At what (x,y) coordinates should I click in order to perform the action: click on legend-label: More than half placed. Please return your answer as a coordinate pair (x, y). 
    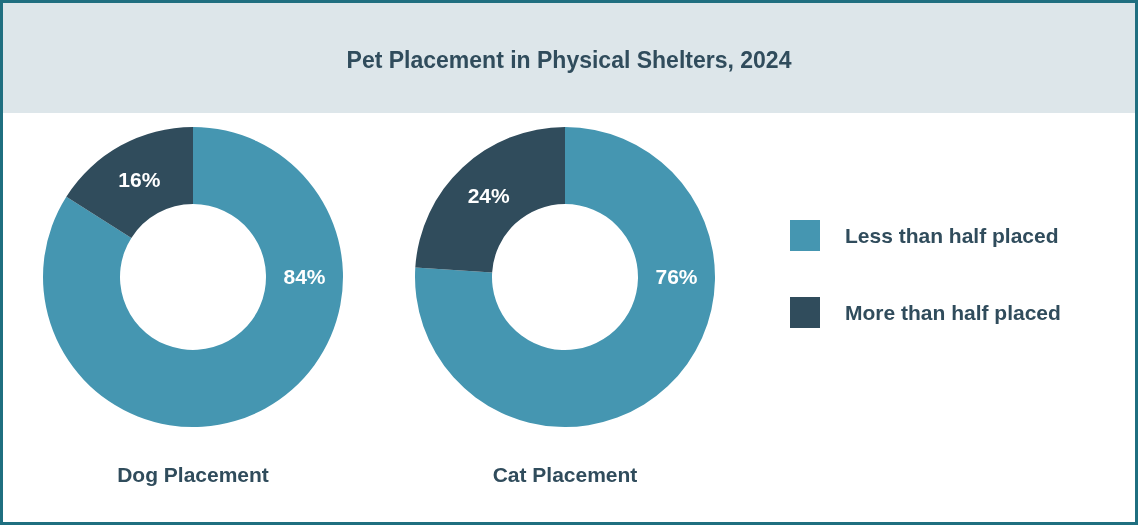
    Looking at the image, I should click on (953, 313).